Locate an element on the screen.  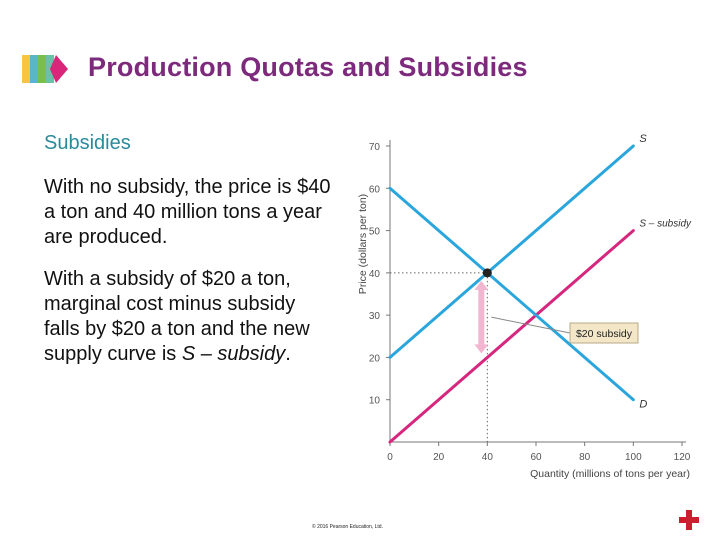
y-tick-label: 40 is located at coordinates (375, 274).